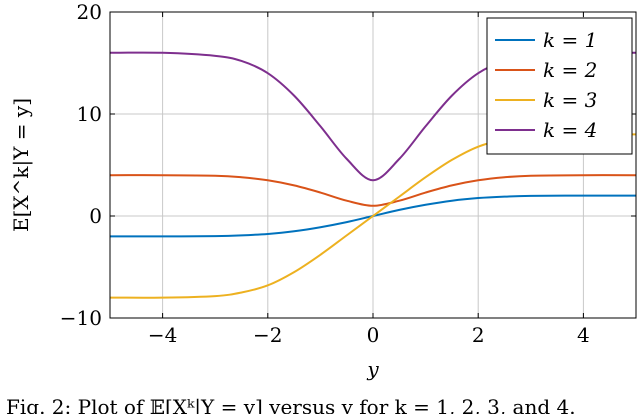 This screenshot has height=414, width=640. I want to click on y-axis-label: E[X^k|Y = y], so click(21, 165).